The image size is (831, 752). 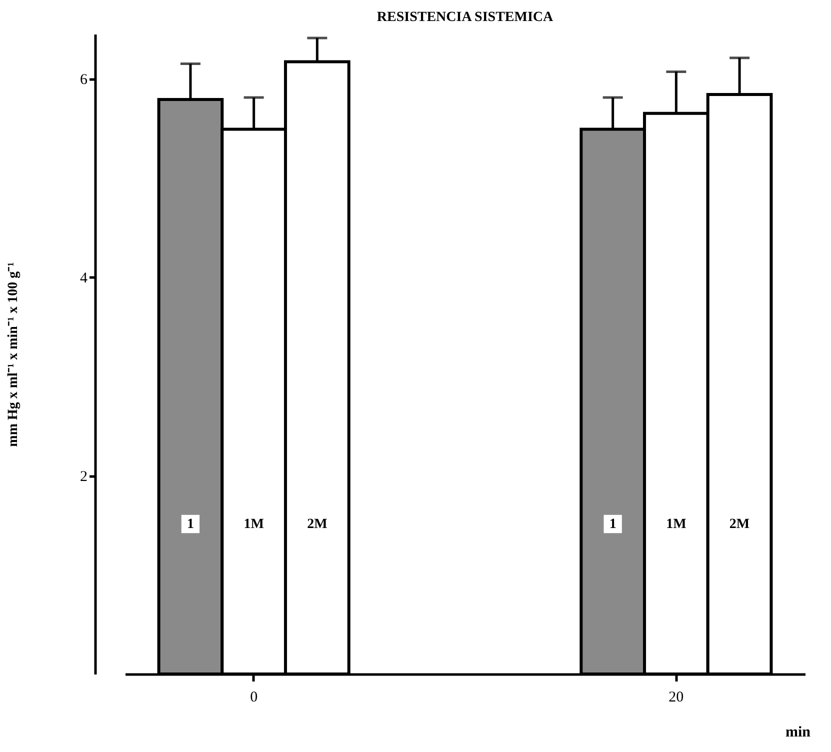 I want to click on text: 2M, so click(x=739, y=524).